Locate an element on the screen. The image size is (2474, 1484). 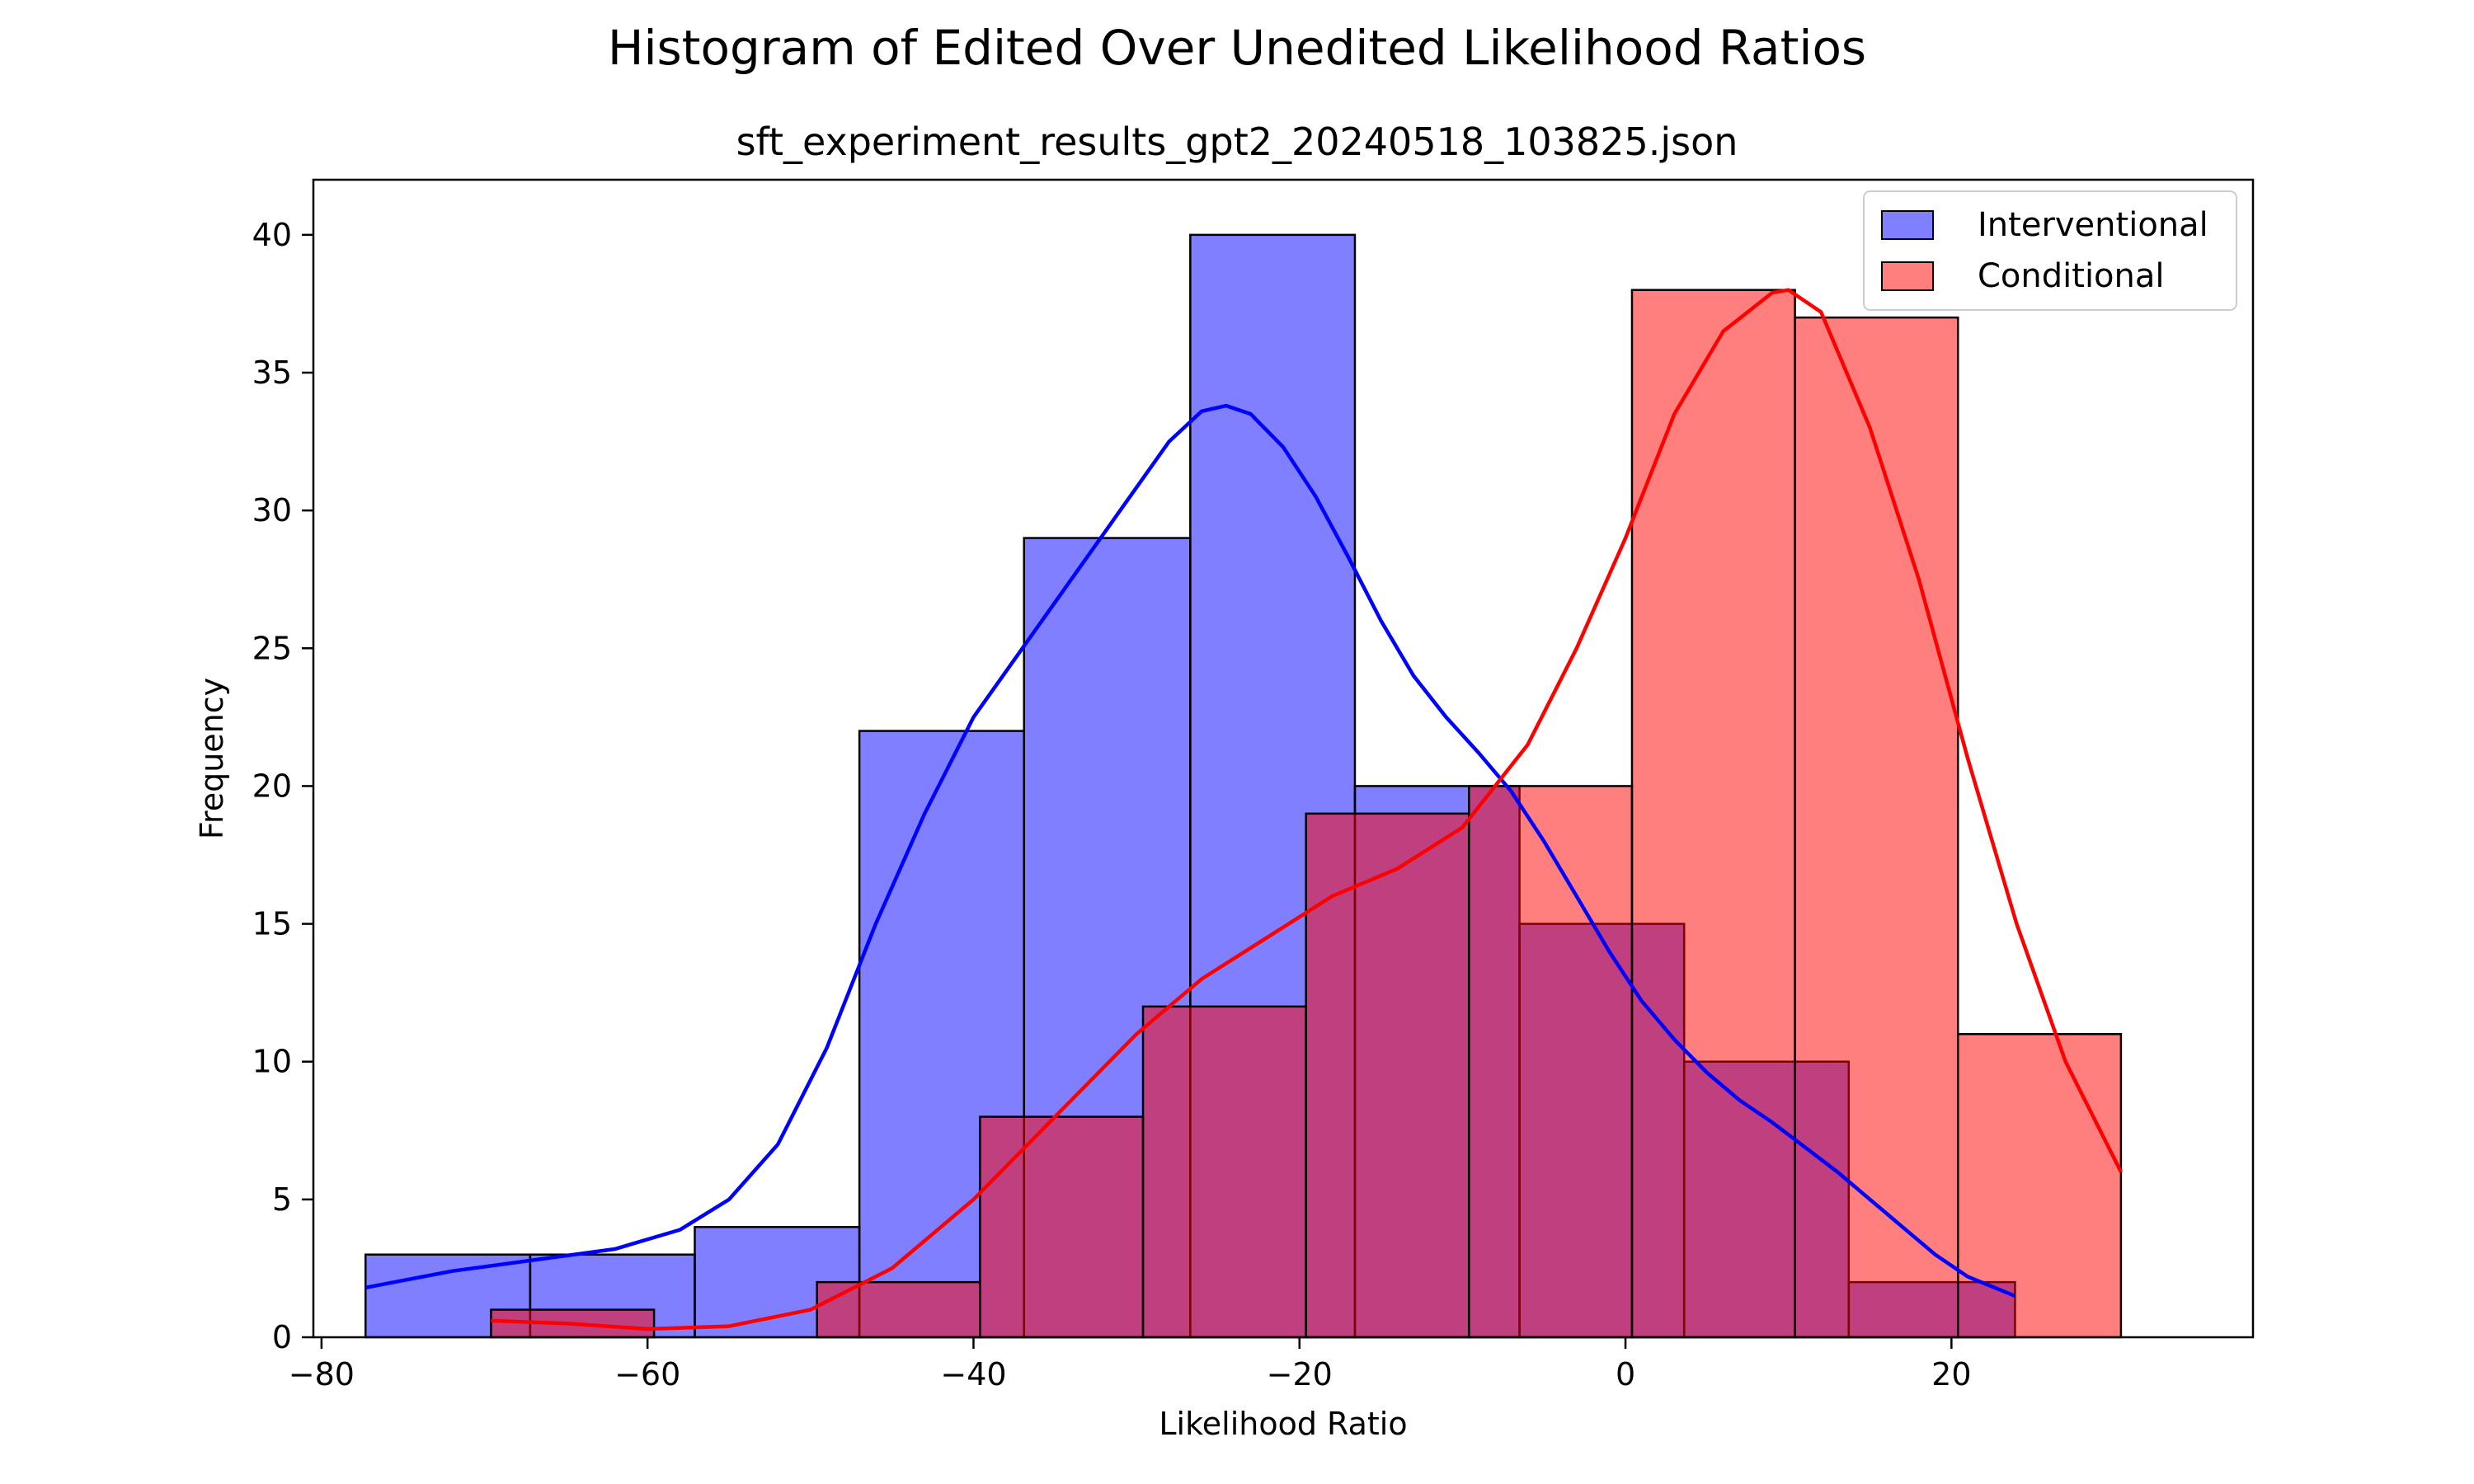
legend-label-conditional: Conditional is located at coordinates (2071, 276).